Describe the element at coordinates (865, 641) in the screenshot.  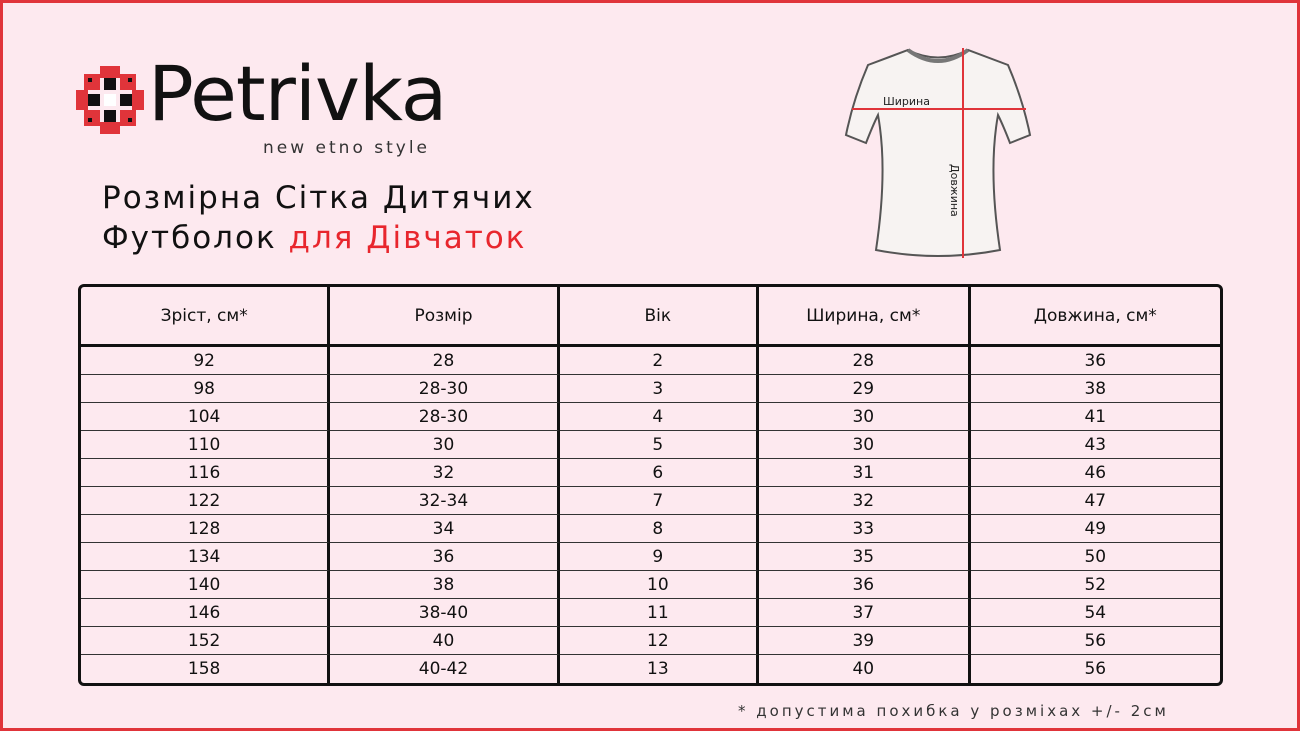
I see `table-cell: 39` at that location.